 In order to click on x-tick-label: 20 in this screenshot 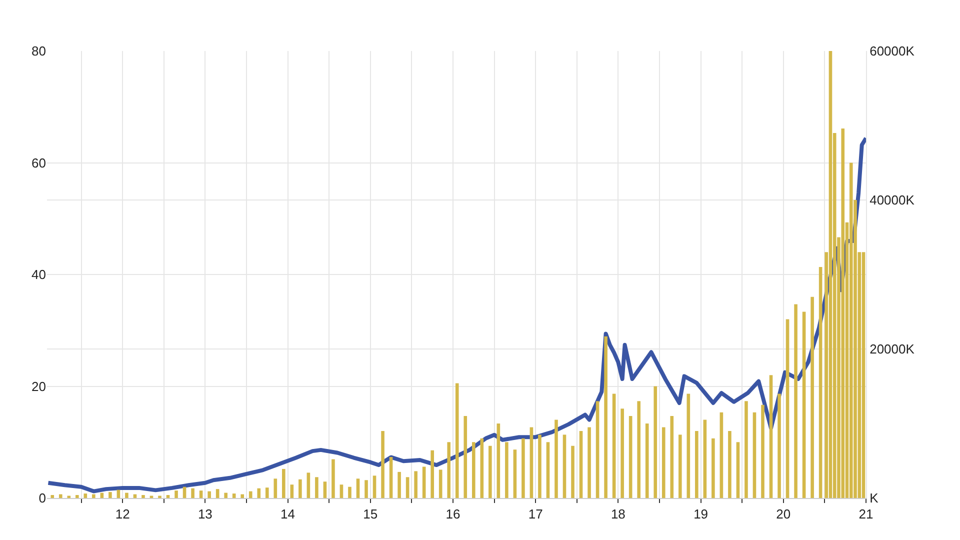, I will do `click(783, 514)`.